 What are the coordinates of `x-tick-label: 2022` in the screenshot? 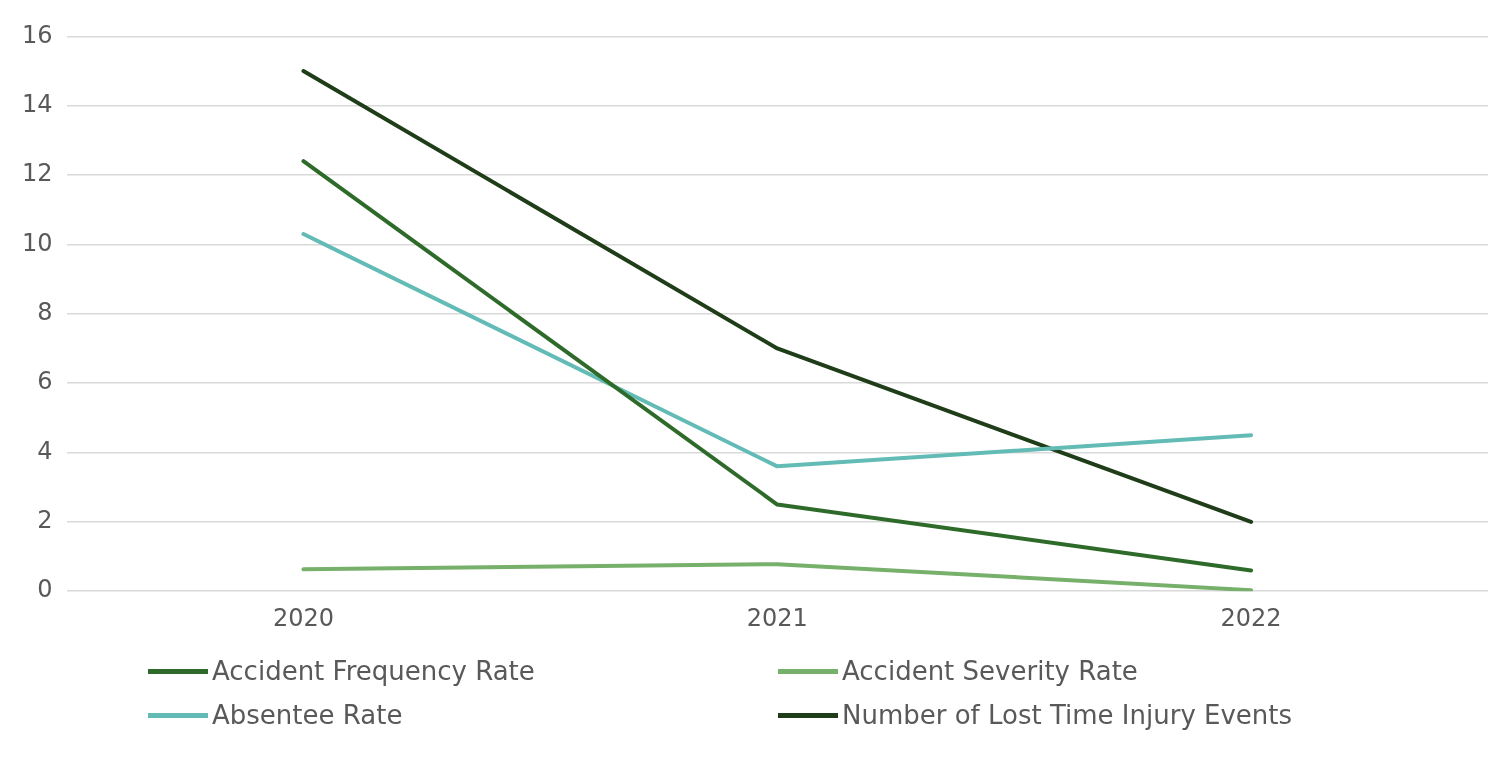 It's located at (1251, 617).